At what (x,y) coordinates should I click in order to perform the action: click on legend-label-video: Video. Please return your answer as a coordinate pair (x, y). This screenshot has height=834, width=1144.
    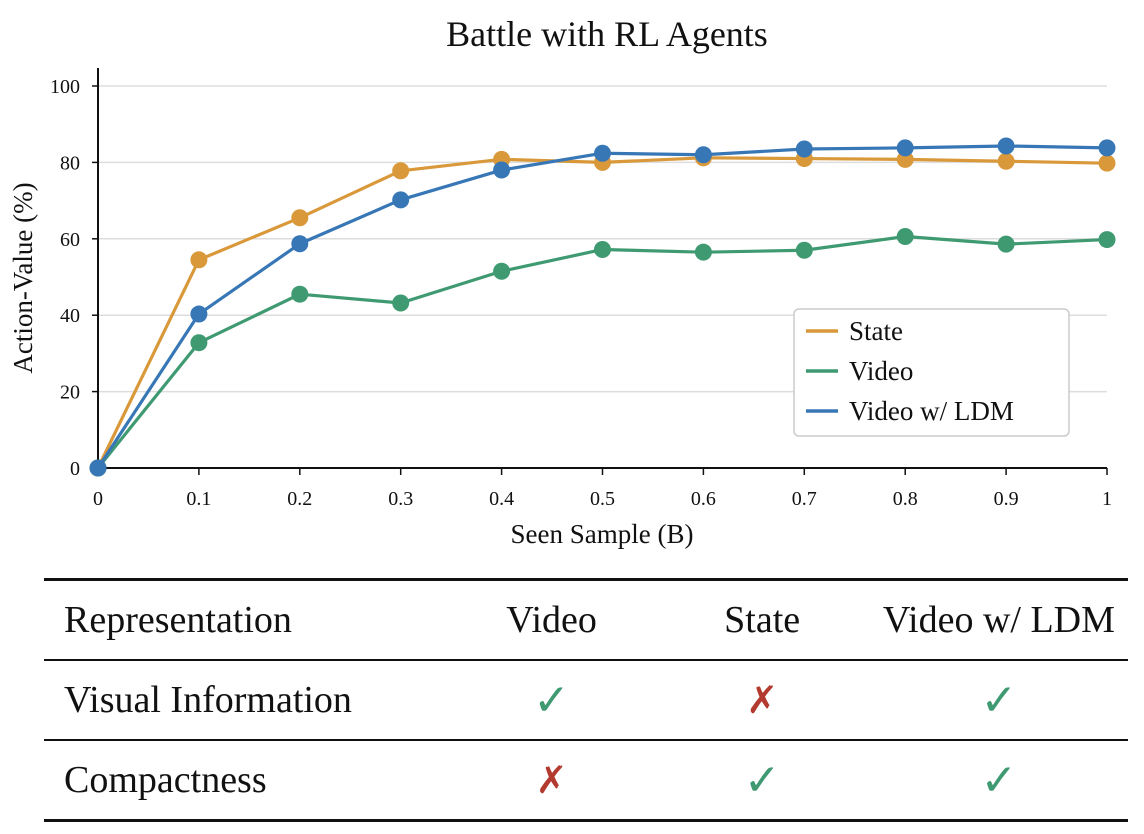
    Looking at the image, I should click on (881, 371).